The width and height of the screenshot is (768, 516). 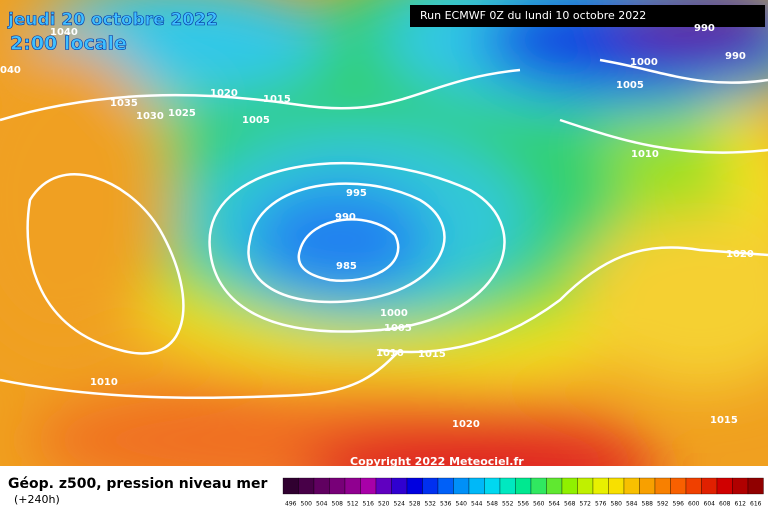 What do you see at coordinates (524, 504) in the screenshot?
I see `scale-label: 556` at bounding box center [524, 504].